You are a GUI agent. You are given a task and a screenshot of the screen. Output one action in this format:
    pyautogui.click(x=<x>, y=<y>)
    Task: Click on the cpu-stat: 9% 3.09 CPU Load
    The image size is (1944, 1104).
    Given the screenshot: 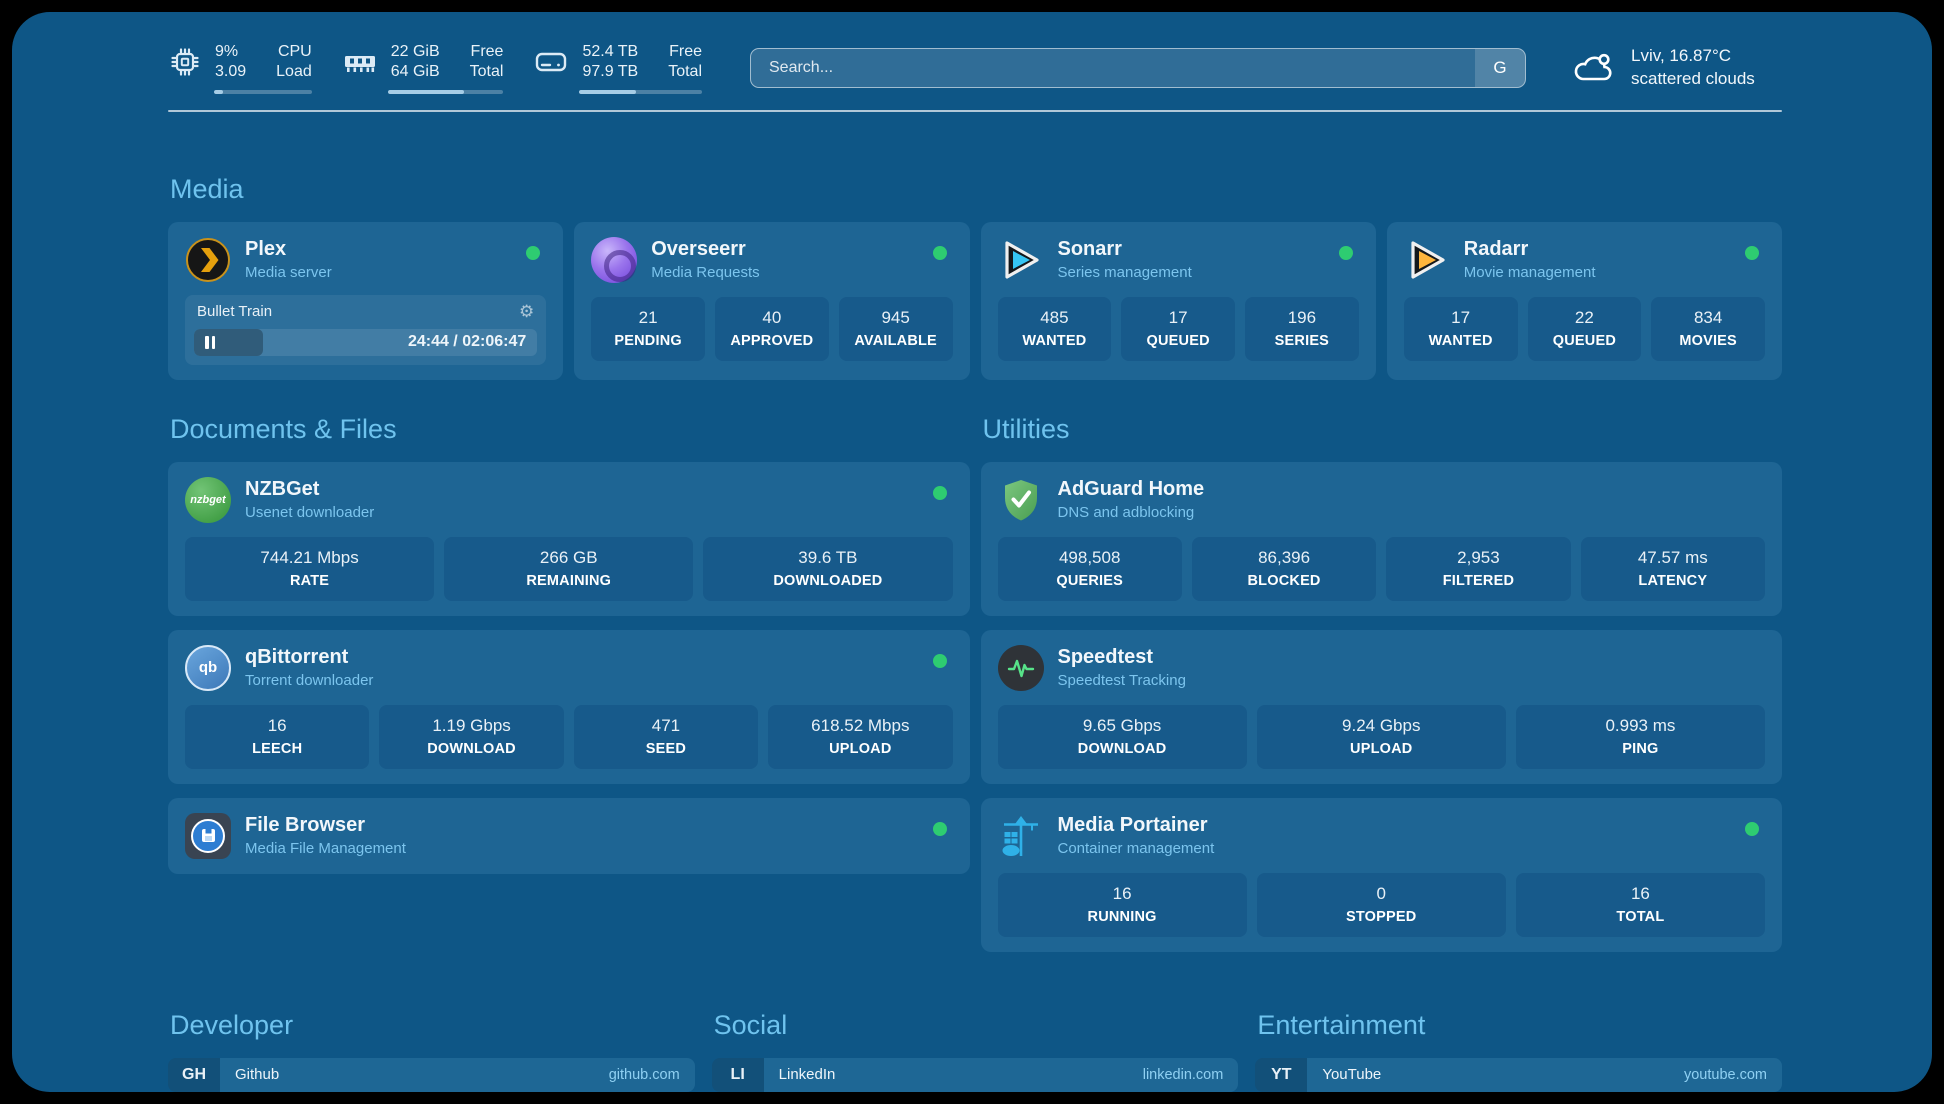 What is the action you would take?
    pyautogui.click(x=240, y=68)
    